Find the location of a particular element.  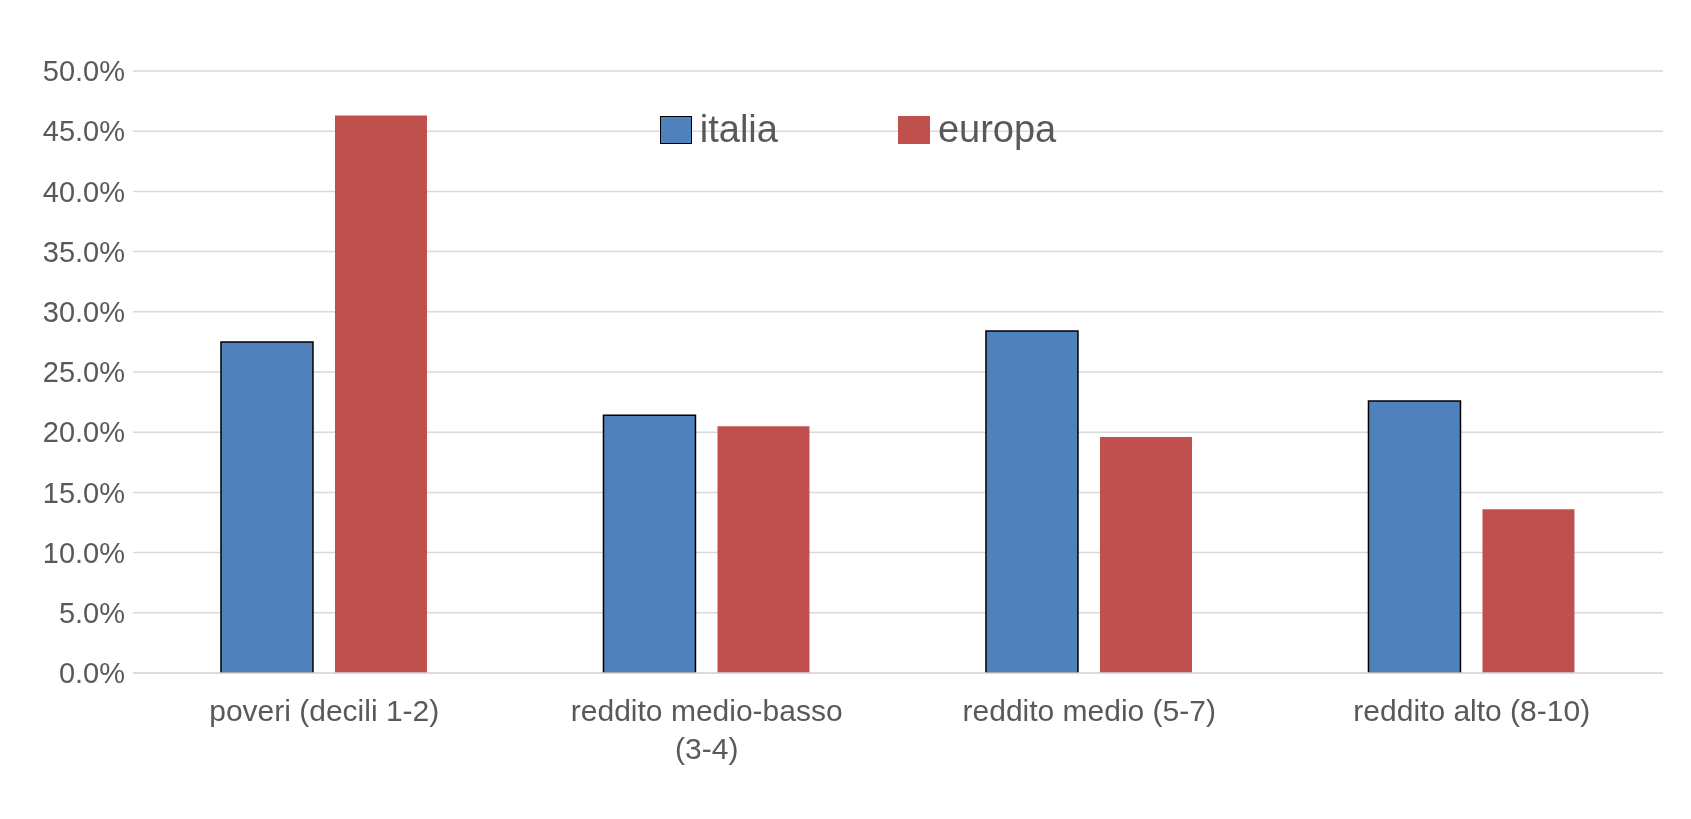

x-tick-label: reddito medio (5-7) is located at coordinates (1089, 710).